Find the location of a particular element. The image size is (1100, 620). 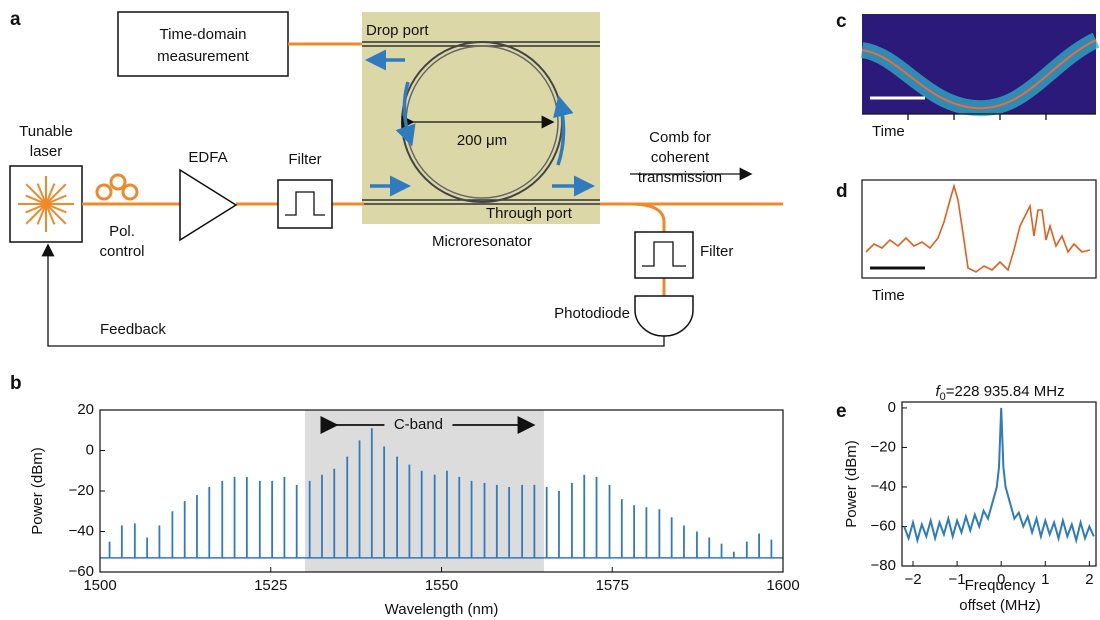

title-text: =228 935.84 MHz is located at coordinates (1005, 391).